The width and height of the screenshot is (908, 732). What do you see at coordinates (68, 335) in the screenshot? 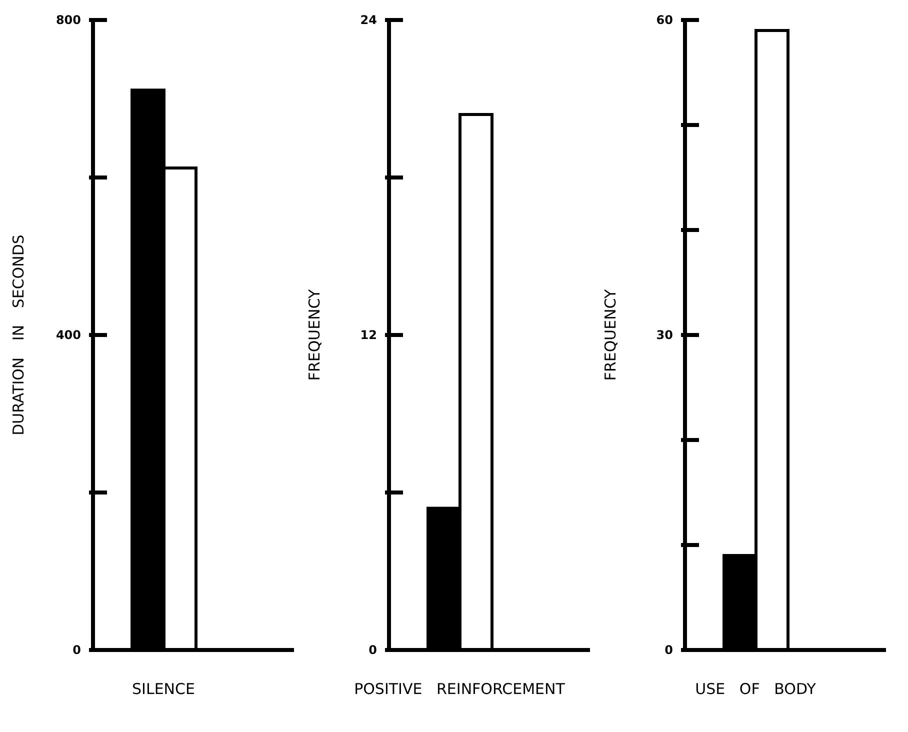
I see `y-tick-label: 400` at bounding box center [68, 335].